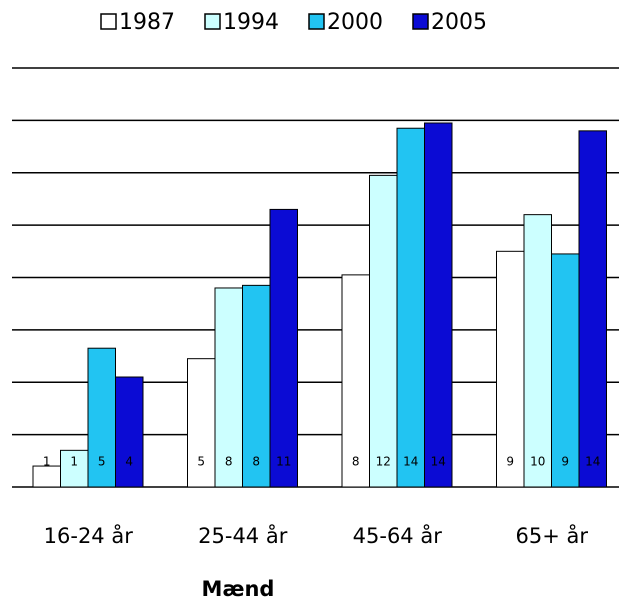  What do you see at coordinates (459, 22) in the screenshot?
I see `legend-label: 2005` at bounding box center [459, 22].